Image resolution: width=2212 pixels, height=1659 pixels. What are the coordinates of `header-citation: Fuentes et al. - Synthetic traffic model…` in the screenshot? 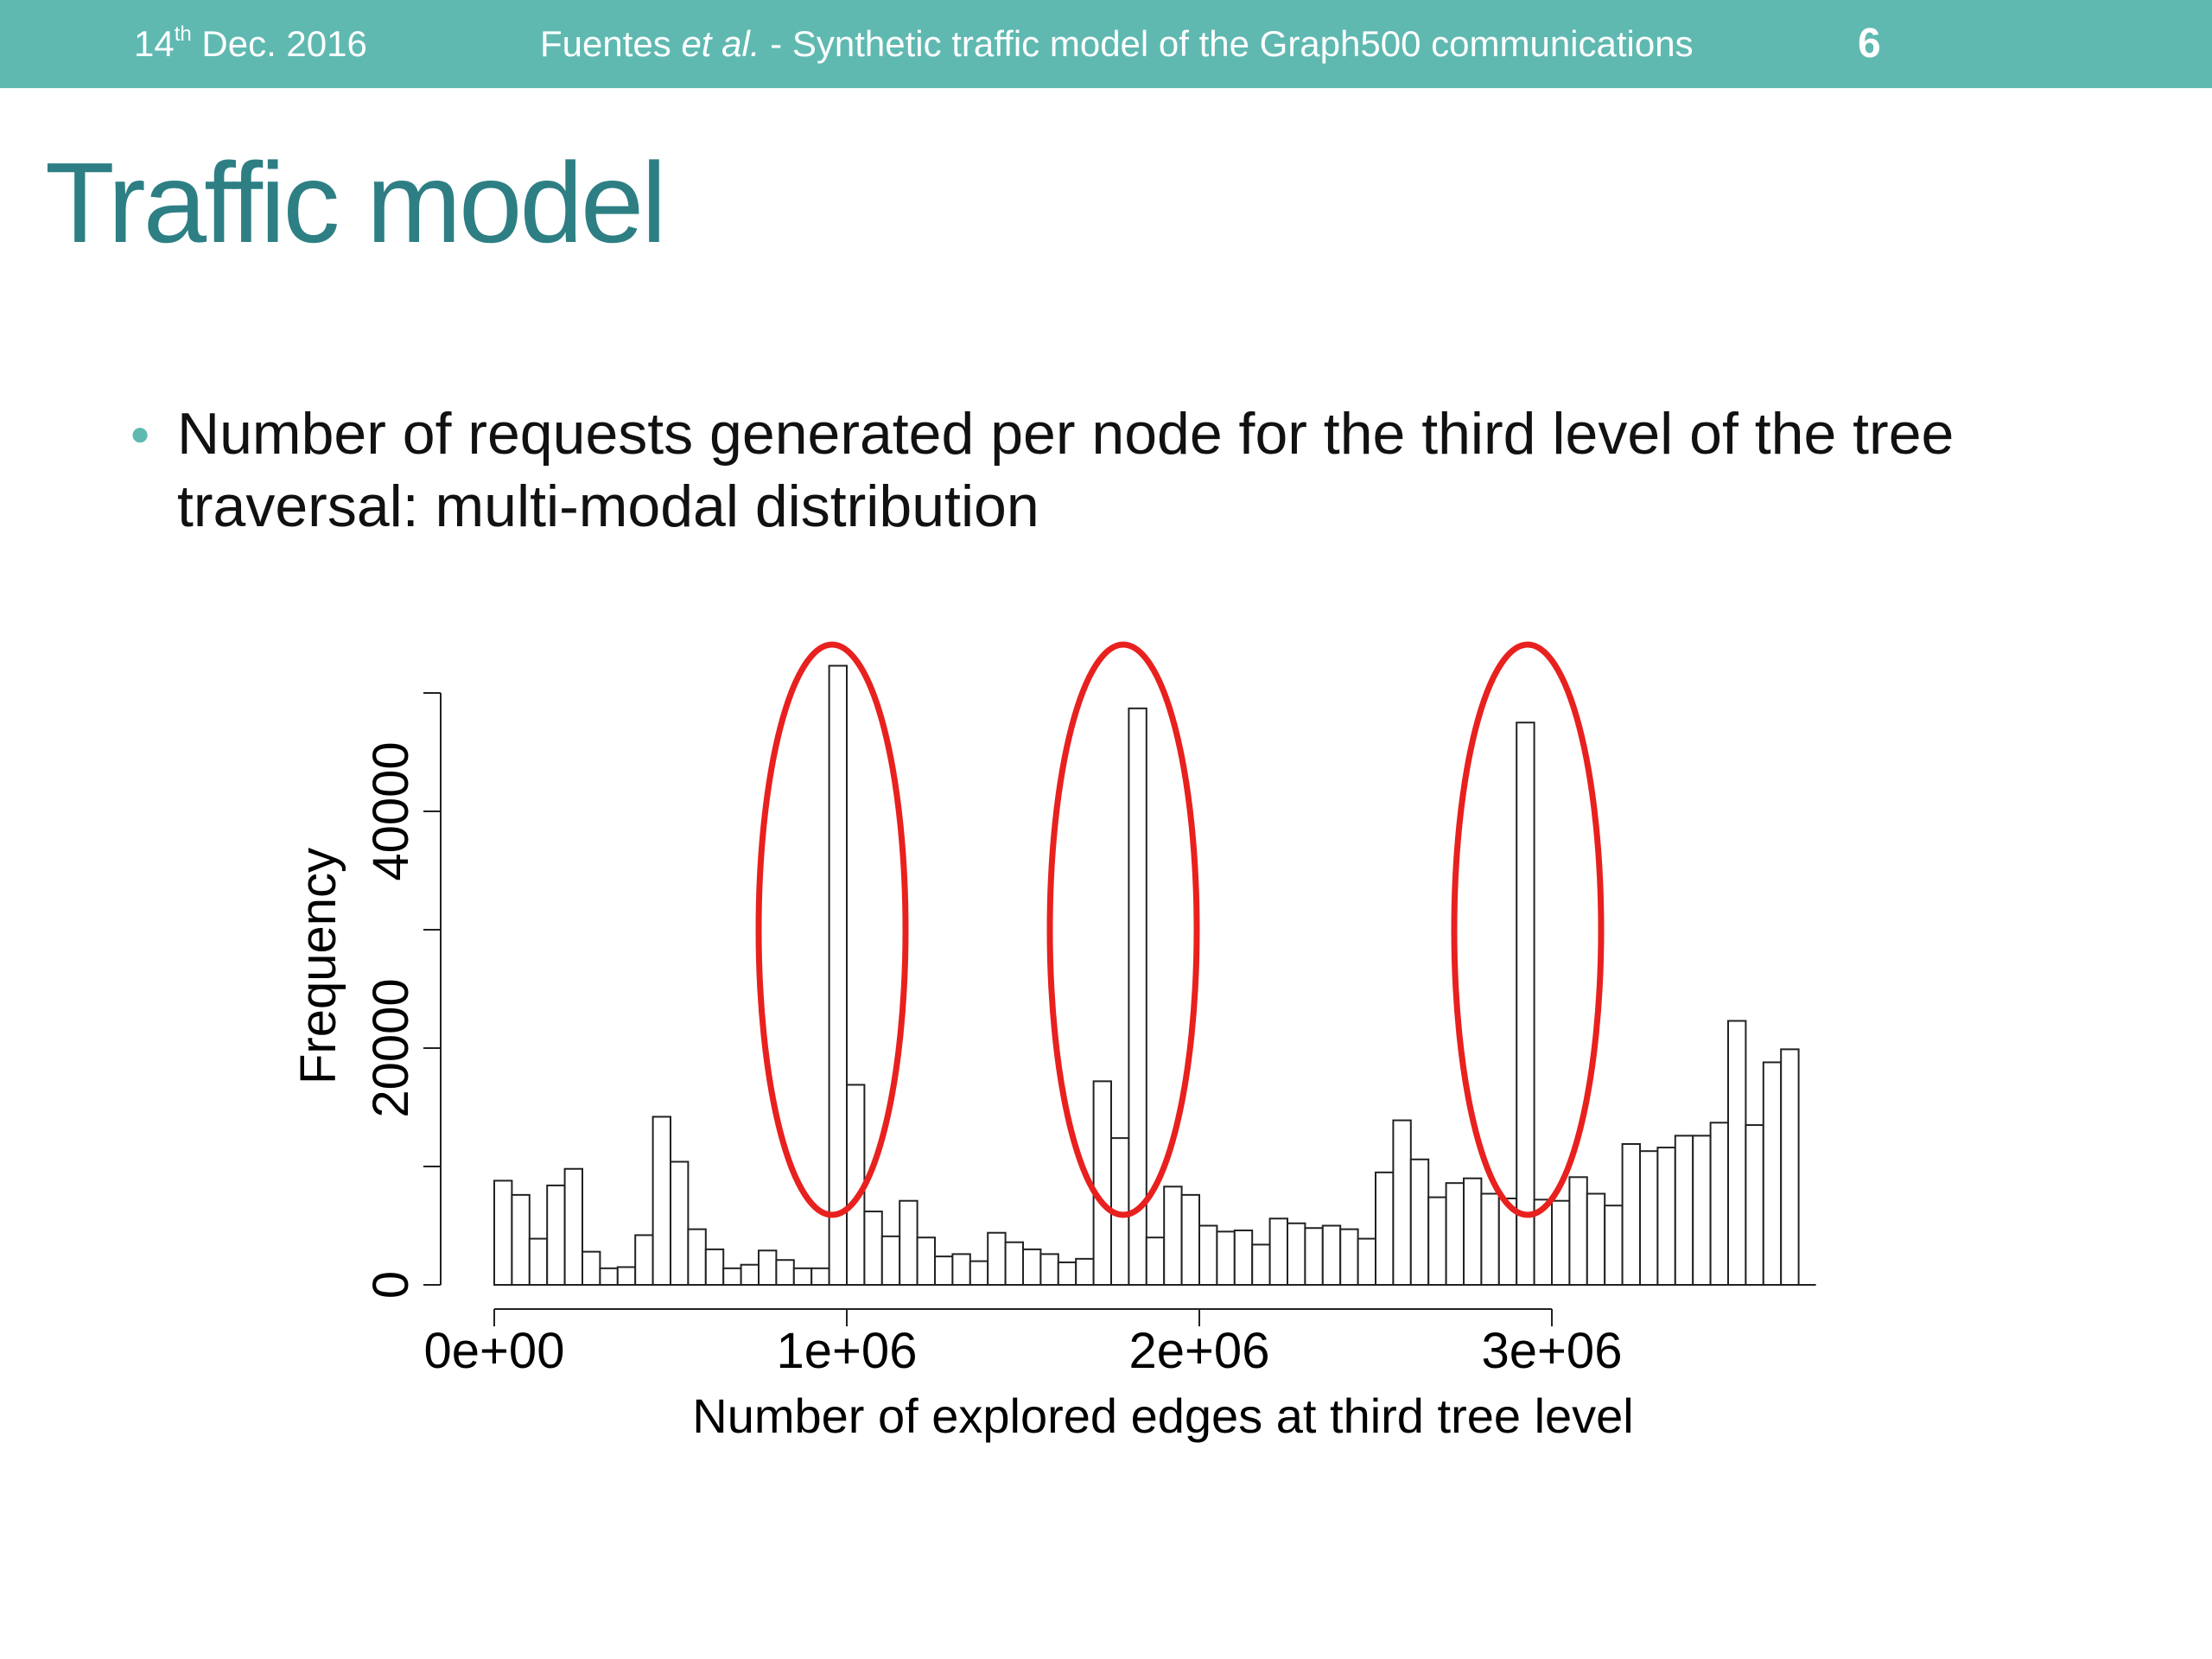 It's located at (1117, 44).